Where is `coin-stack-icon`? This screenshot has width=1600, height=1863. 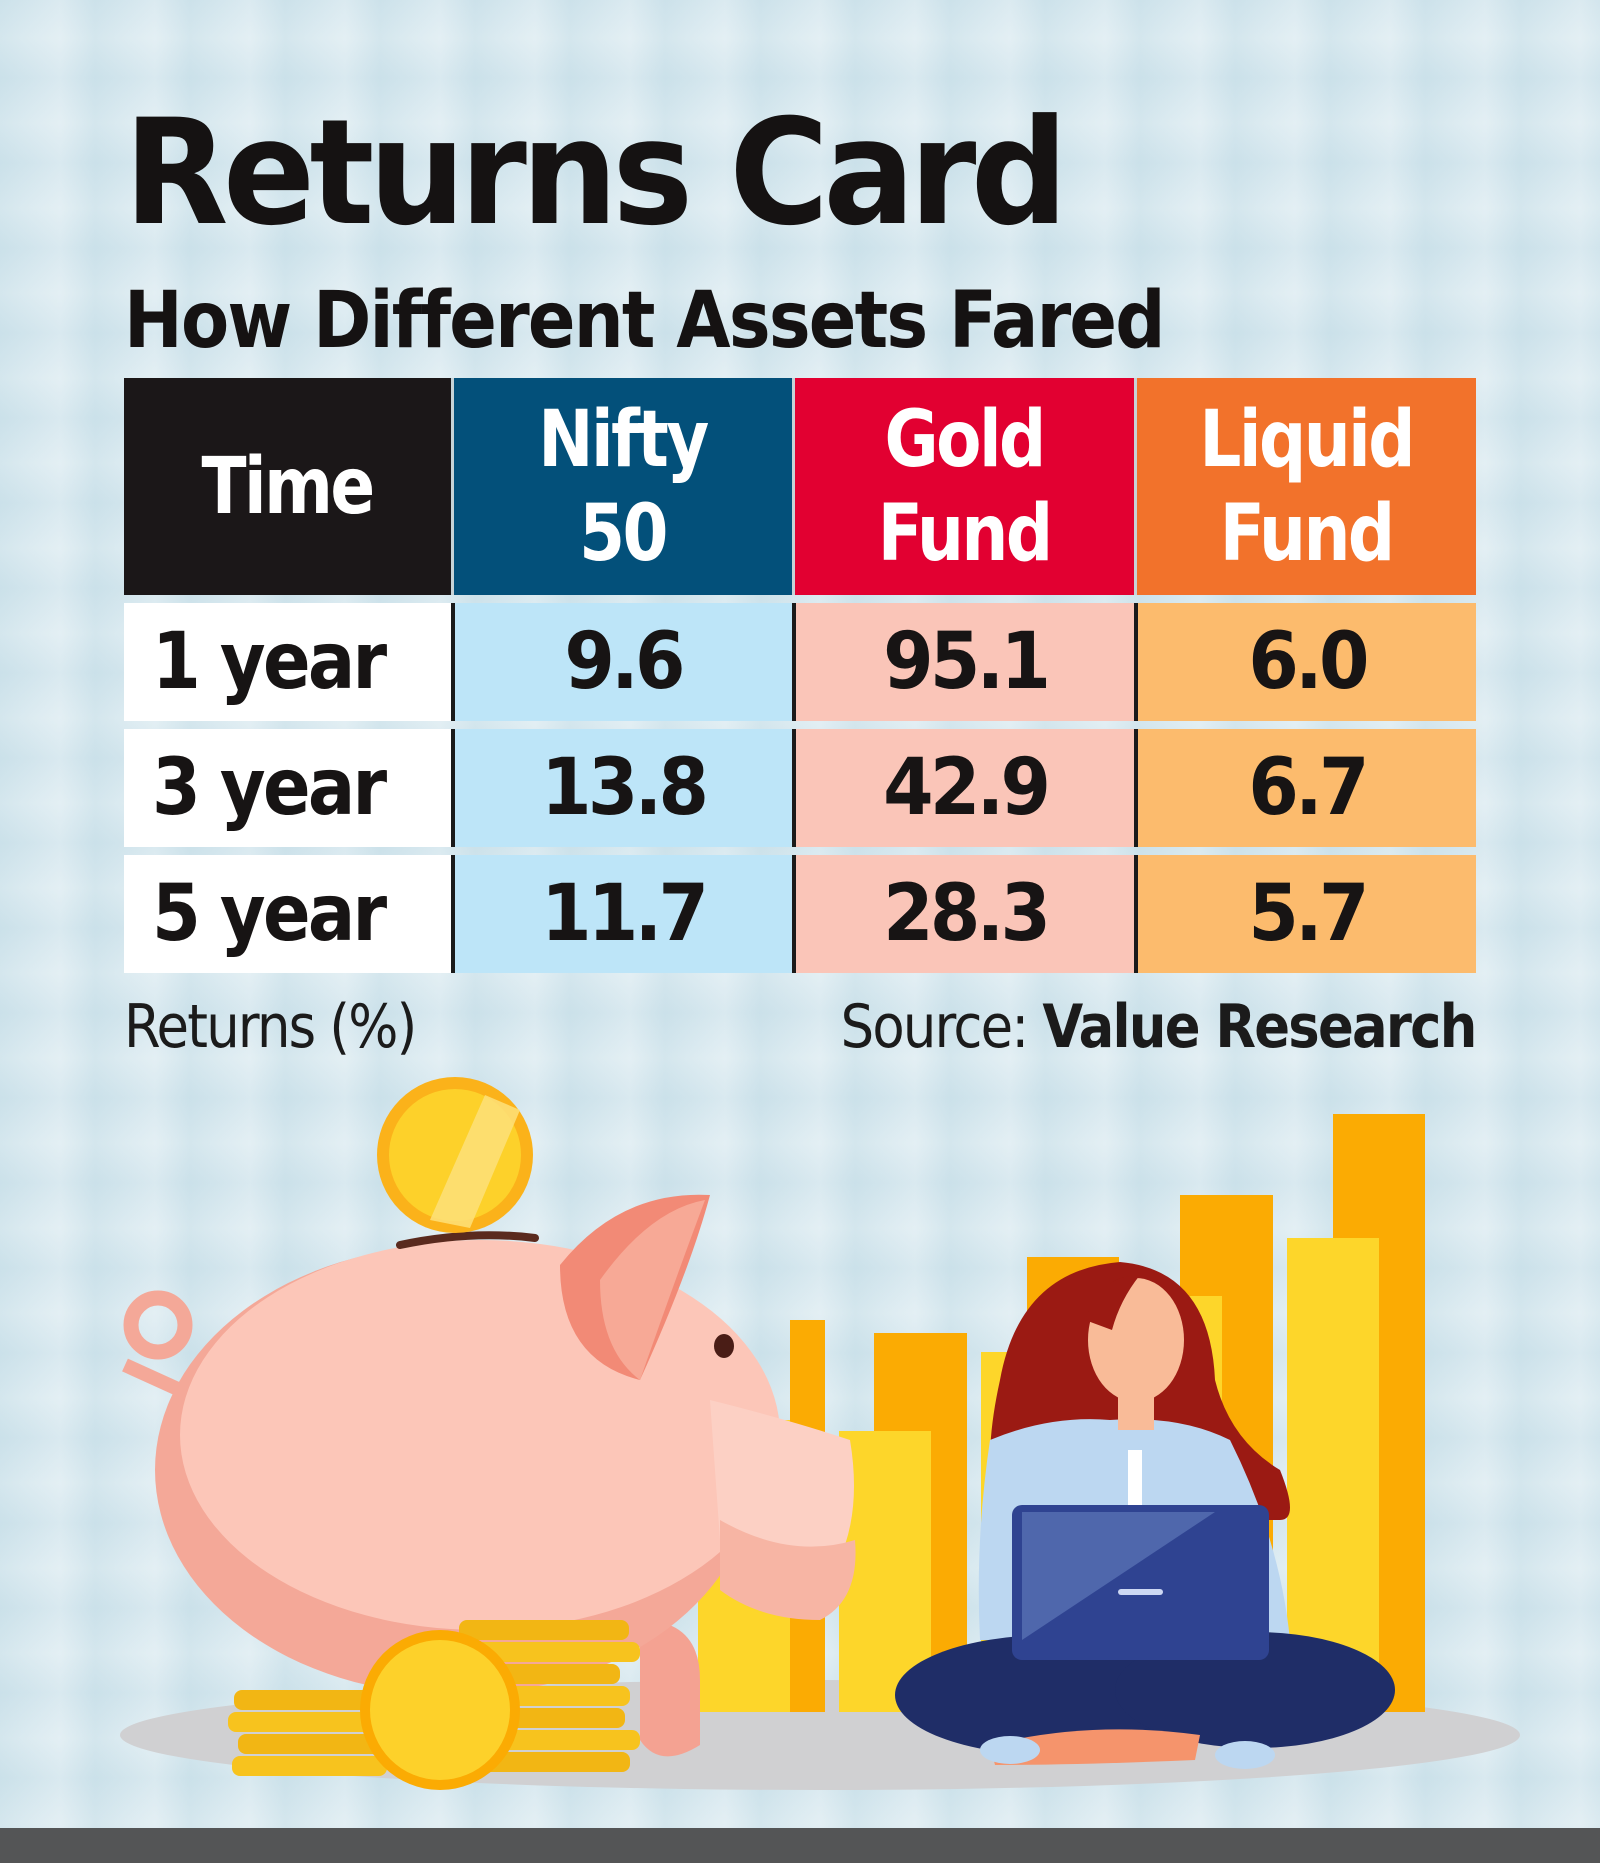
coin-stack-icon is located at coordinates (434, 1705).